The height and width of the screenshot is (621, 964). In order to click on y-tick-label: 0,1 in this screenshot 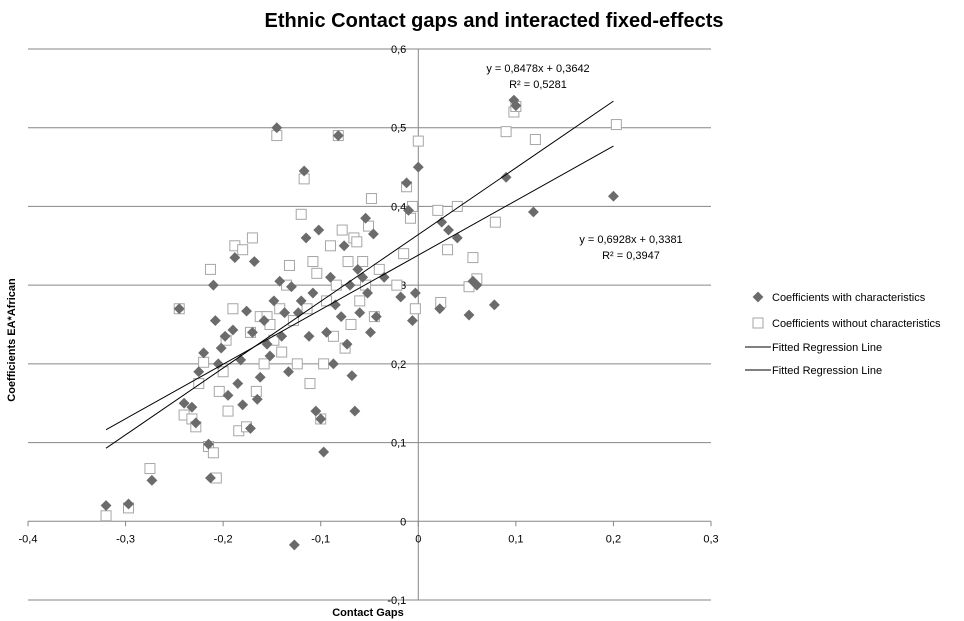, I will do `click(398, 444)`.